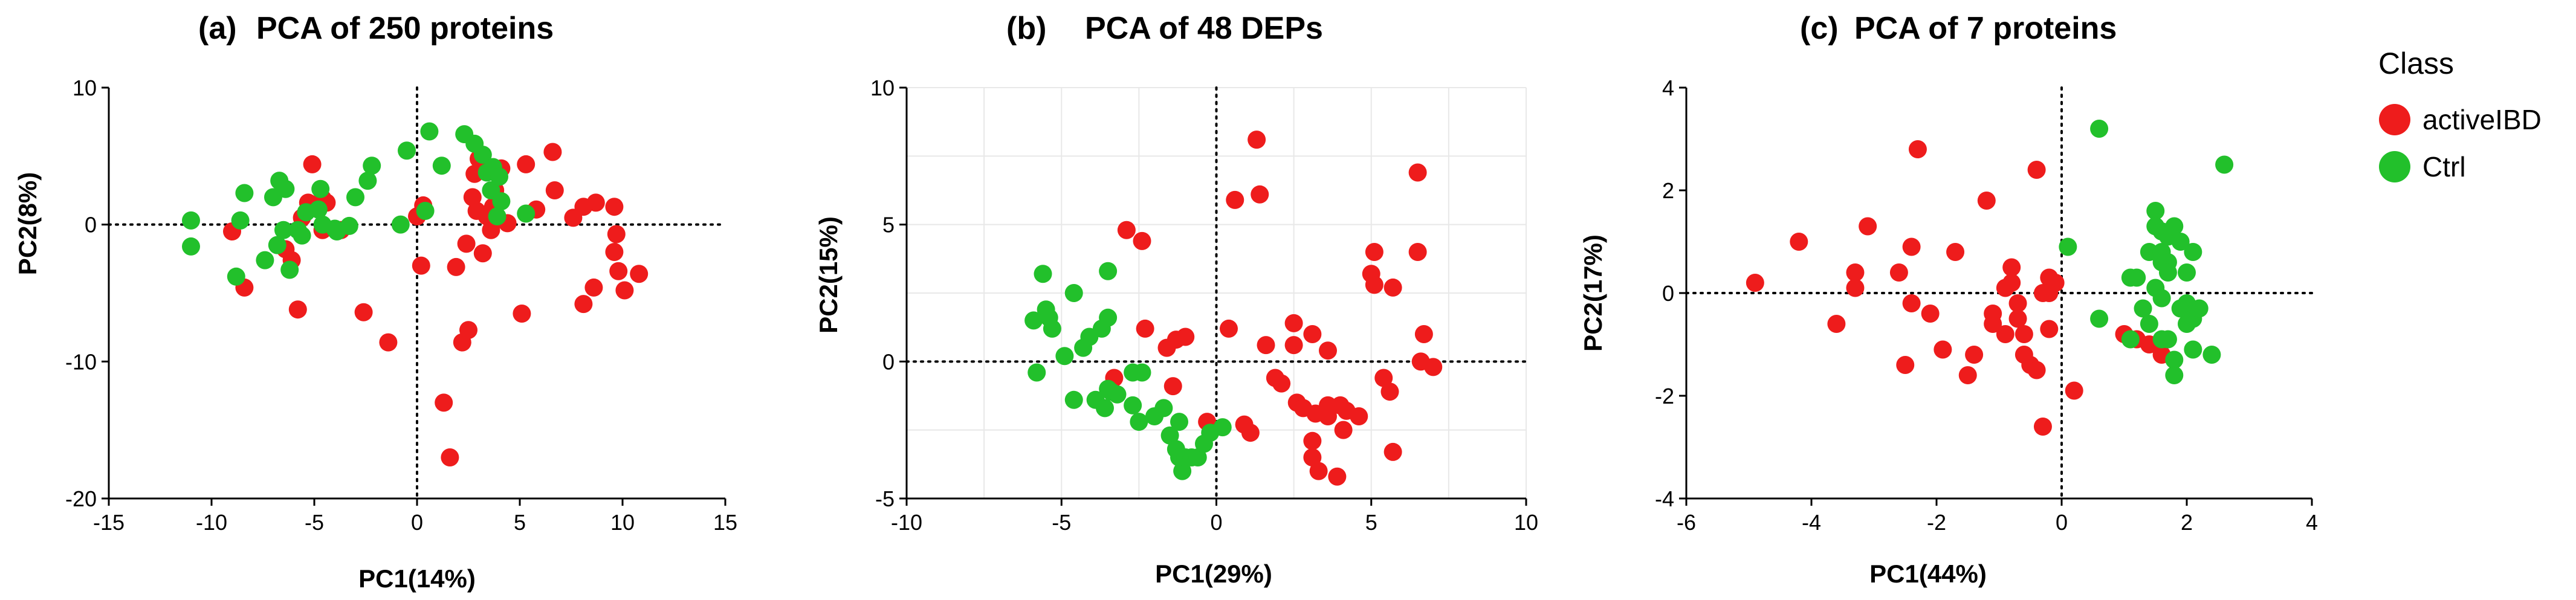 Image resolution: width=2576 pixels, height=600 pixels. What do you see at coordinates (211, 522) in the screenshot?
I see `panel-a-x-tick-label: -10` at bounding box center [211, 522].